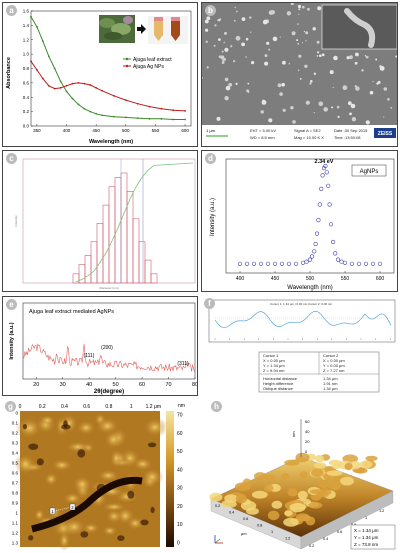 This screenshot has width=400, height=553. I want to click on a-ytick: 0.6, so click(26, 82).